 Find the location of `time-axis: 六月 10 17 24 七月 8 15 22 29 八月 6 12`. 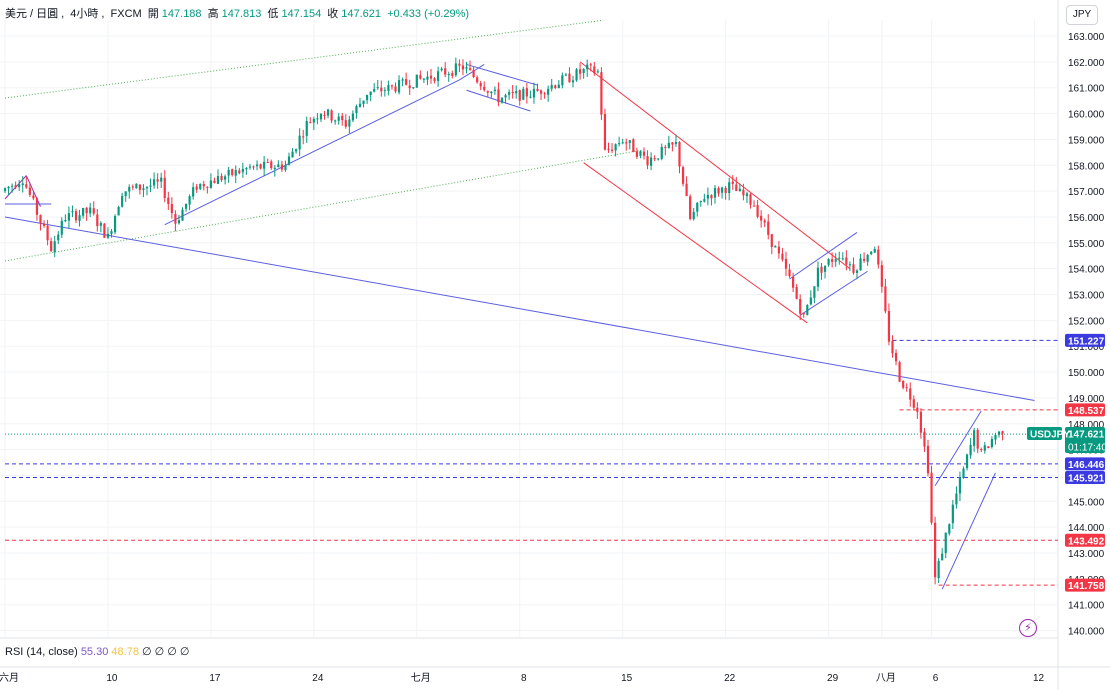

time-axis: 六月 10 17 24 七月 8 15 22 29 八月 6 12 is located at coordinates (522, 678).